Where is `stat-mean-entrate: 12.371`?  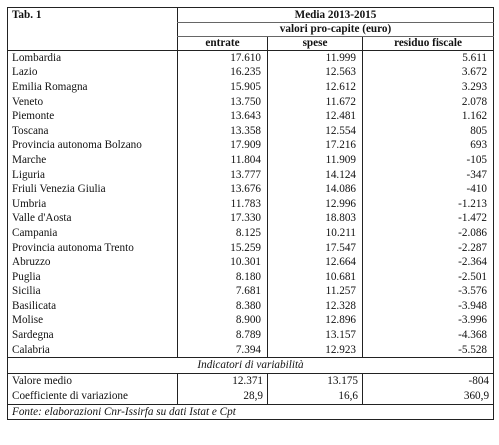
stat-mean-entrate: 12.371 is located at coordinates (222, 381).